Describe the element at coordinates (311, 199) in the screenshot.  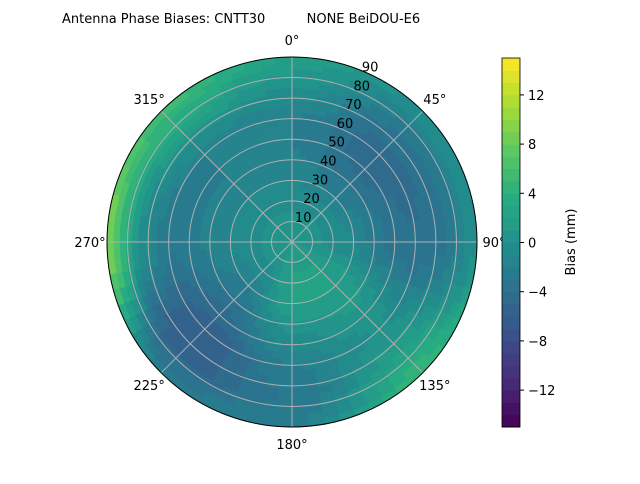
I see `radial-tick-label: 20` at that location.